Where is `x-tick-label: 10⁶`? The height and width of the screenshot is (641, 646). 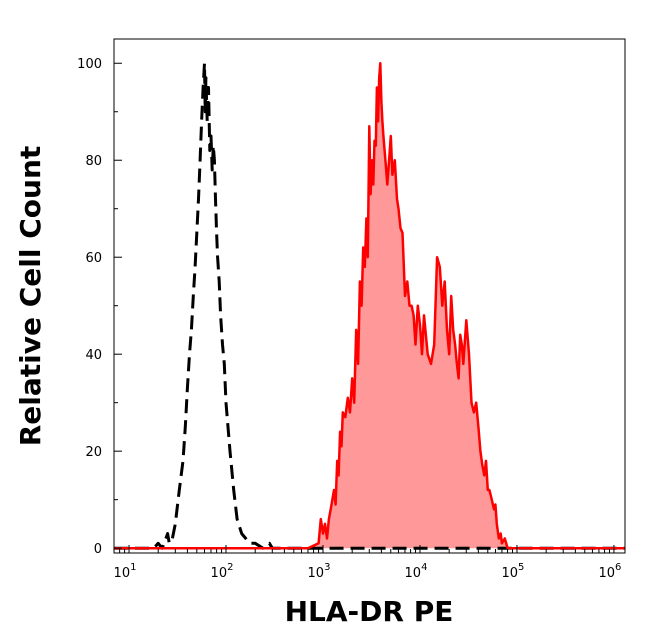 x-tick-label: 10⁶ is located at coordinates (609, 571).